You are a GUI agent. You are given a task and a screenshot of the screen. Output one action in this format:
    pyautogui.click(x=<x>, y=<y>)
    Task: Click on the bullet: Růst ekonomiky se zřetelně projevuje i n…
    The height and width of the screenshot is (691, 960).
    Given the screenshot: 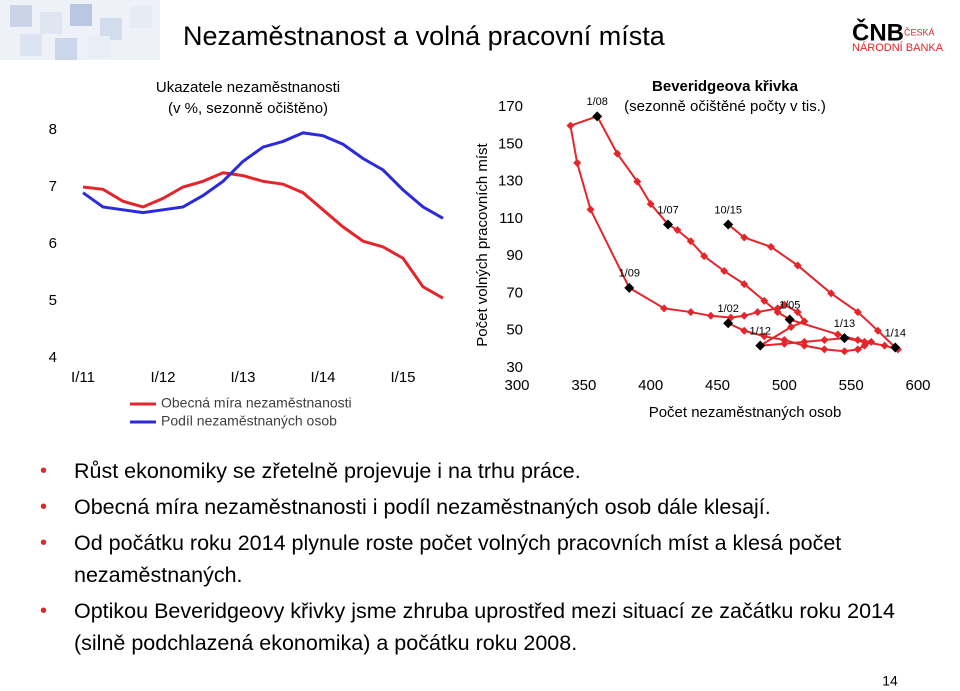 What is the action you would take?
    pyautogui.click(x=480, y=471)
    